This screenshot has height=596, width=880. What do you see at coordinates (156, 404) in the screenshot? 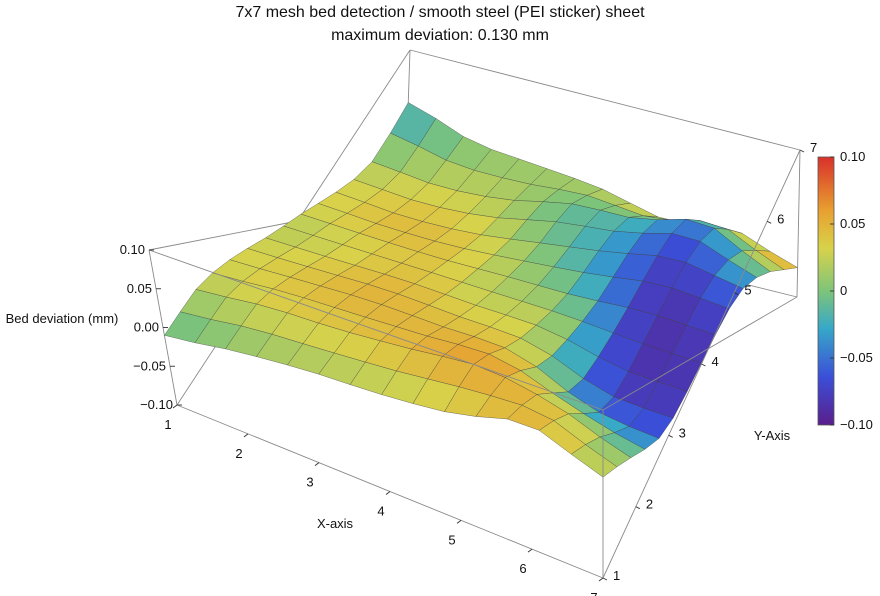
I see `z-tick-label: −0.10` at bounding box center [156, 404].